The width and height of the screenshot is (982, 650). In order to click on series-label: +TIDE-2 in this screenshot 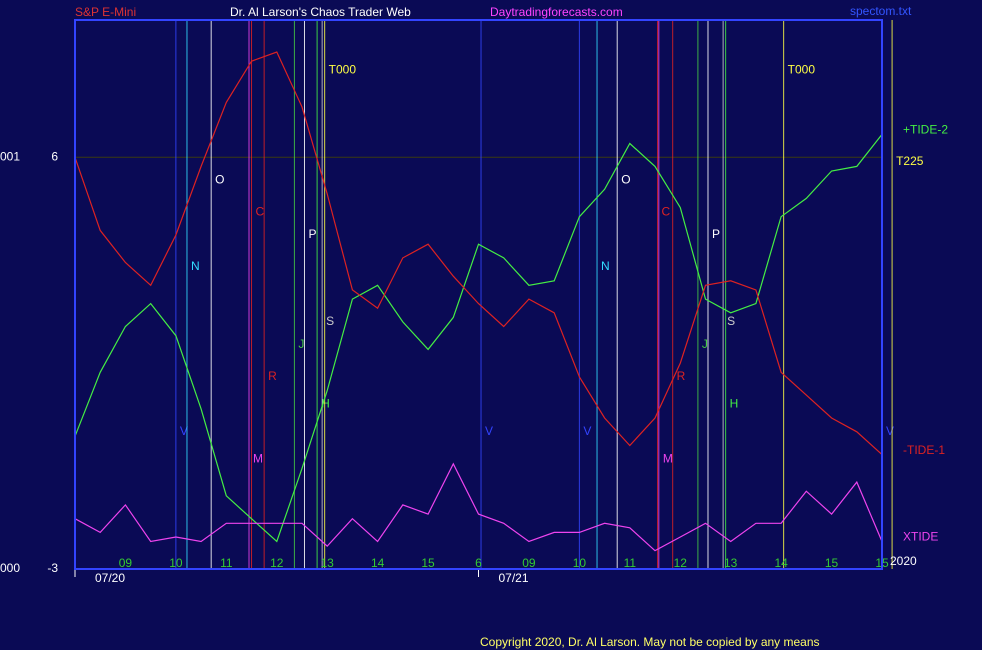, I will do `click(925, 130)`.